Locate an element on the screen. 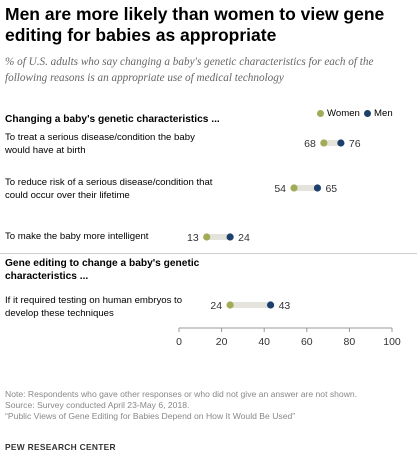 This screenshot has height=465, width=417. legend-men-swatch is located at coordinates (367, 113).